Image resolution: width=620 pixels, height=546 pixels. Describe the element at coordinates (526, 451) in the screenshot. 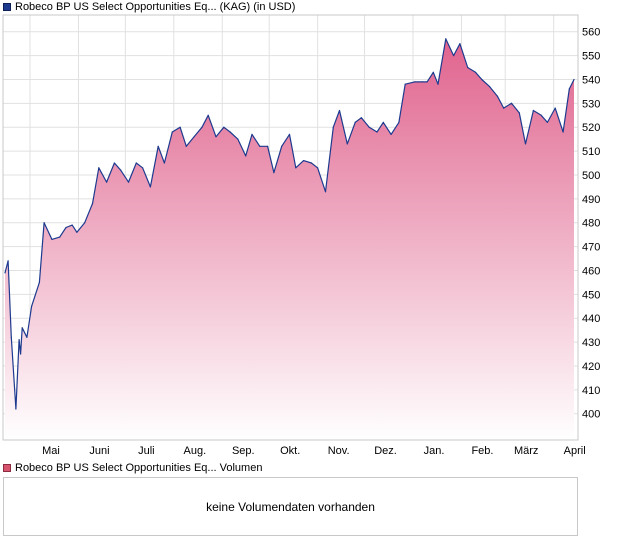

I see `x-tick-label: März` at that location.